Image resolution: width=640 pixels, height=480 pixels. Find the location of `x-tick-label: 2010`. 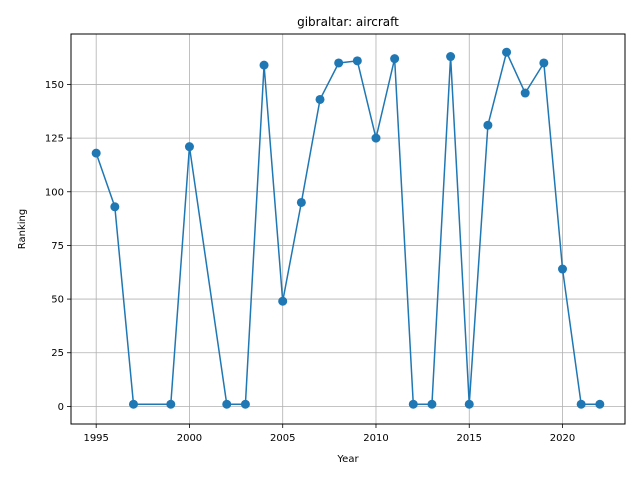

x-tick-label: 2010 is located at coordinates (375, 438).